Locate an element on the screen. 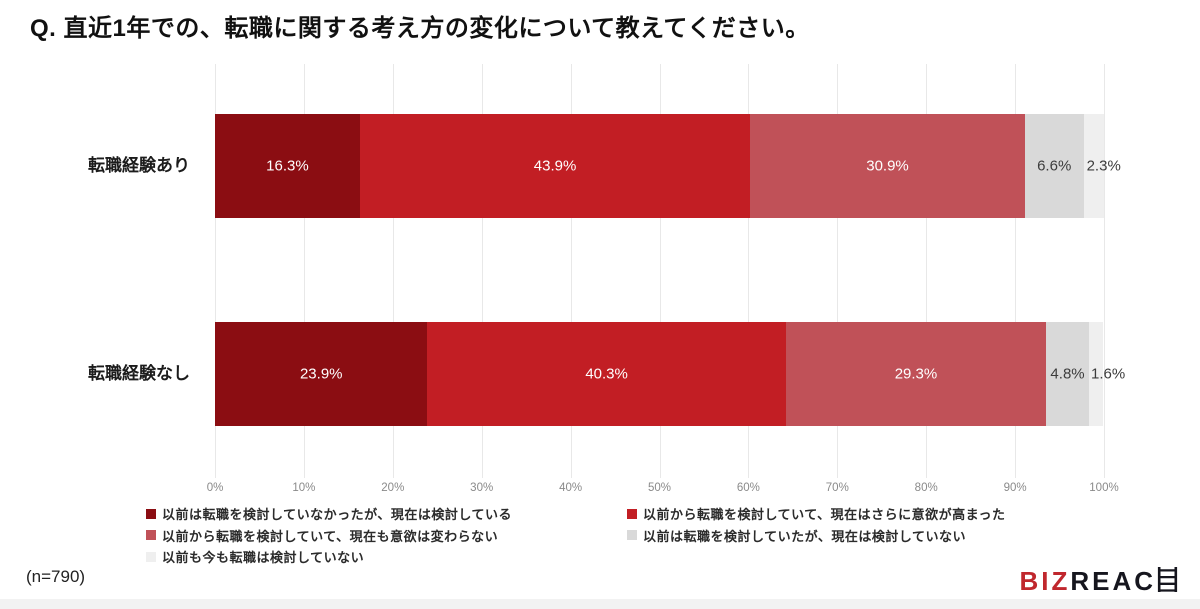 The height and width of the screenshot is (609, 1200). x-axis-tick-label: 90% is located at coordinates (1015, 488).